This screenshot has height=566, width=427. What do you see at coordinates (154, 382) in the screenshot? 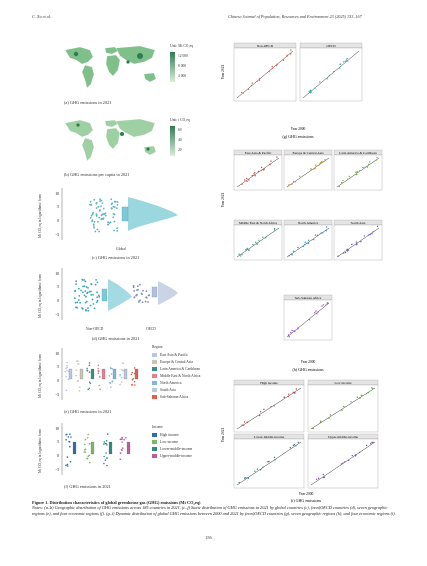
I see `legend-swatch` at bounding box center [154, 382].